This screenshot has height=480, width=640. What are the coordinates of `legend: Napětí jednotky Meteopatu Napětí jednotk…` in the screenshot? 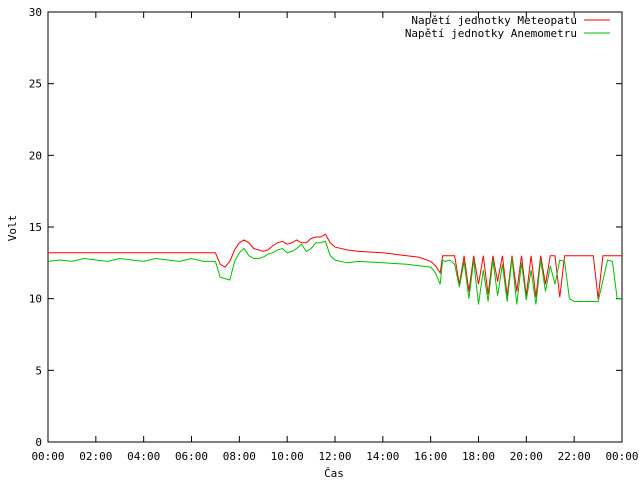 It's located at (507, 27).